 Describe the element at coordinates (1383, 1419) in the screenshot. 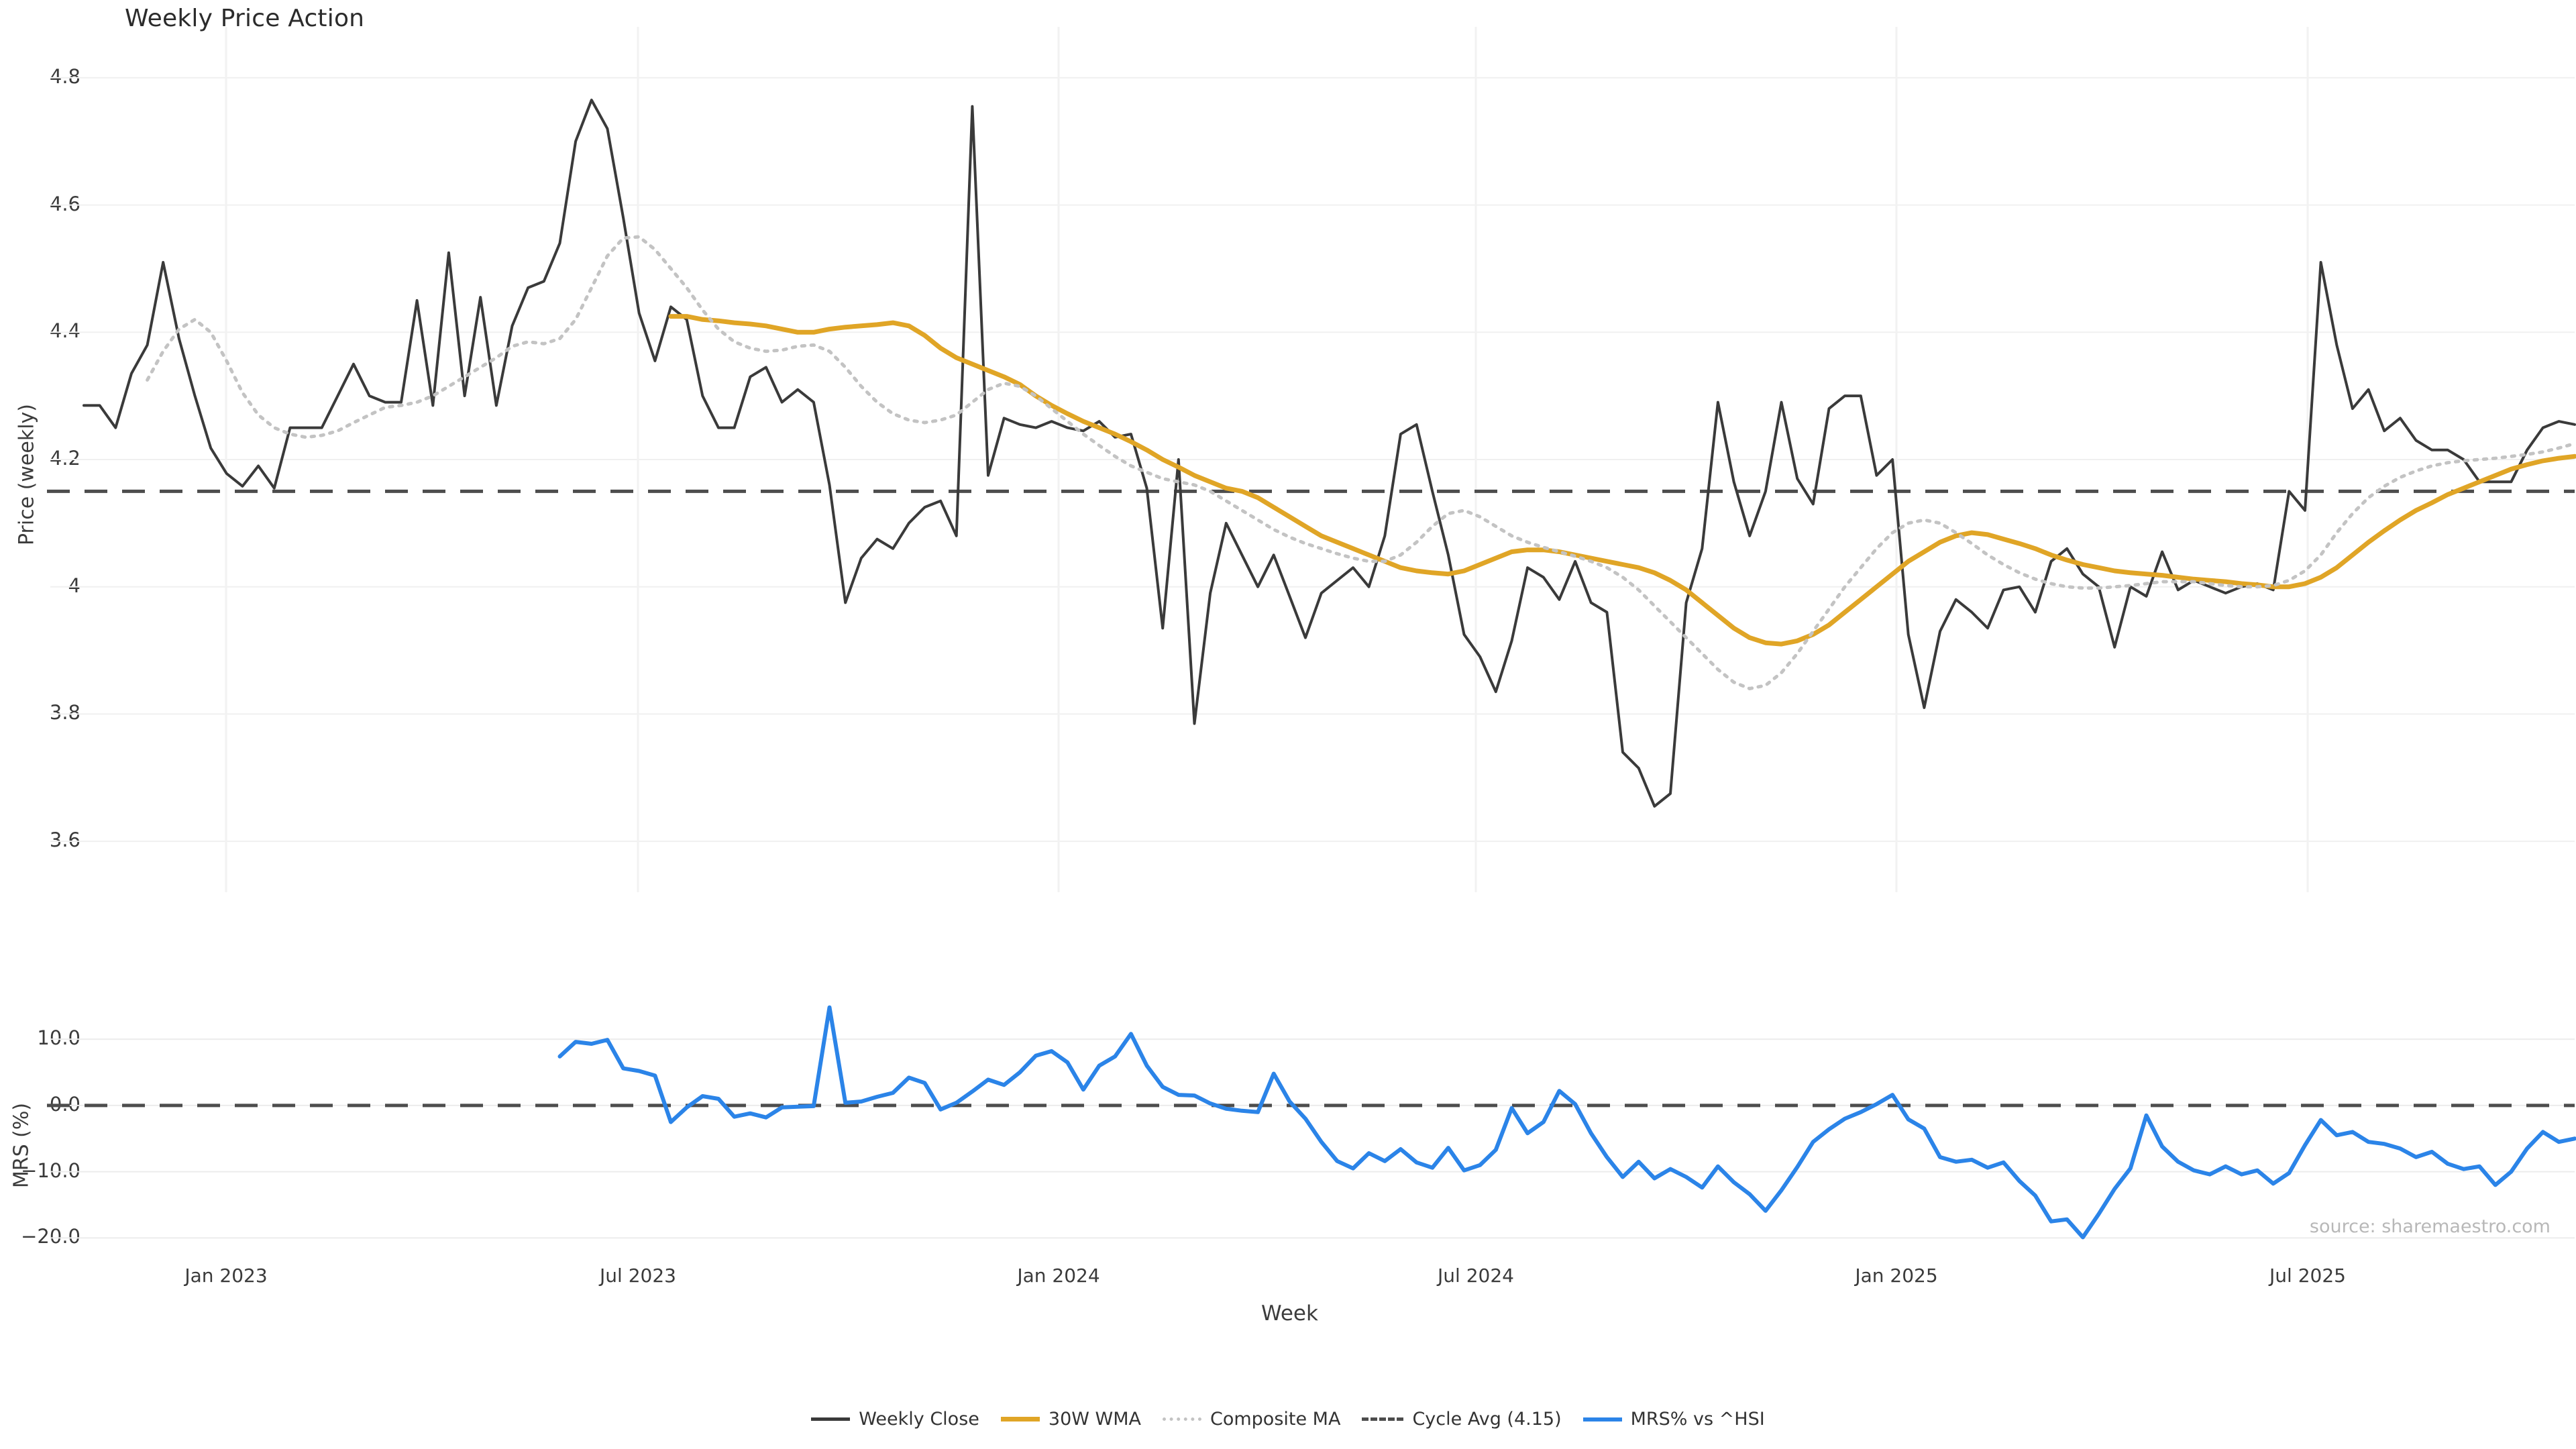

I see `legend-swatch-dashed-icon` at that location.